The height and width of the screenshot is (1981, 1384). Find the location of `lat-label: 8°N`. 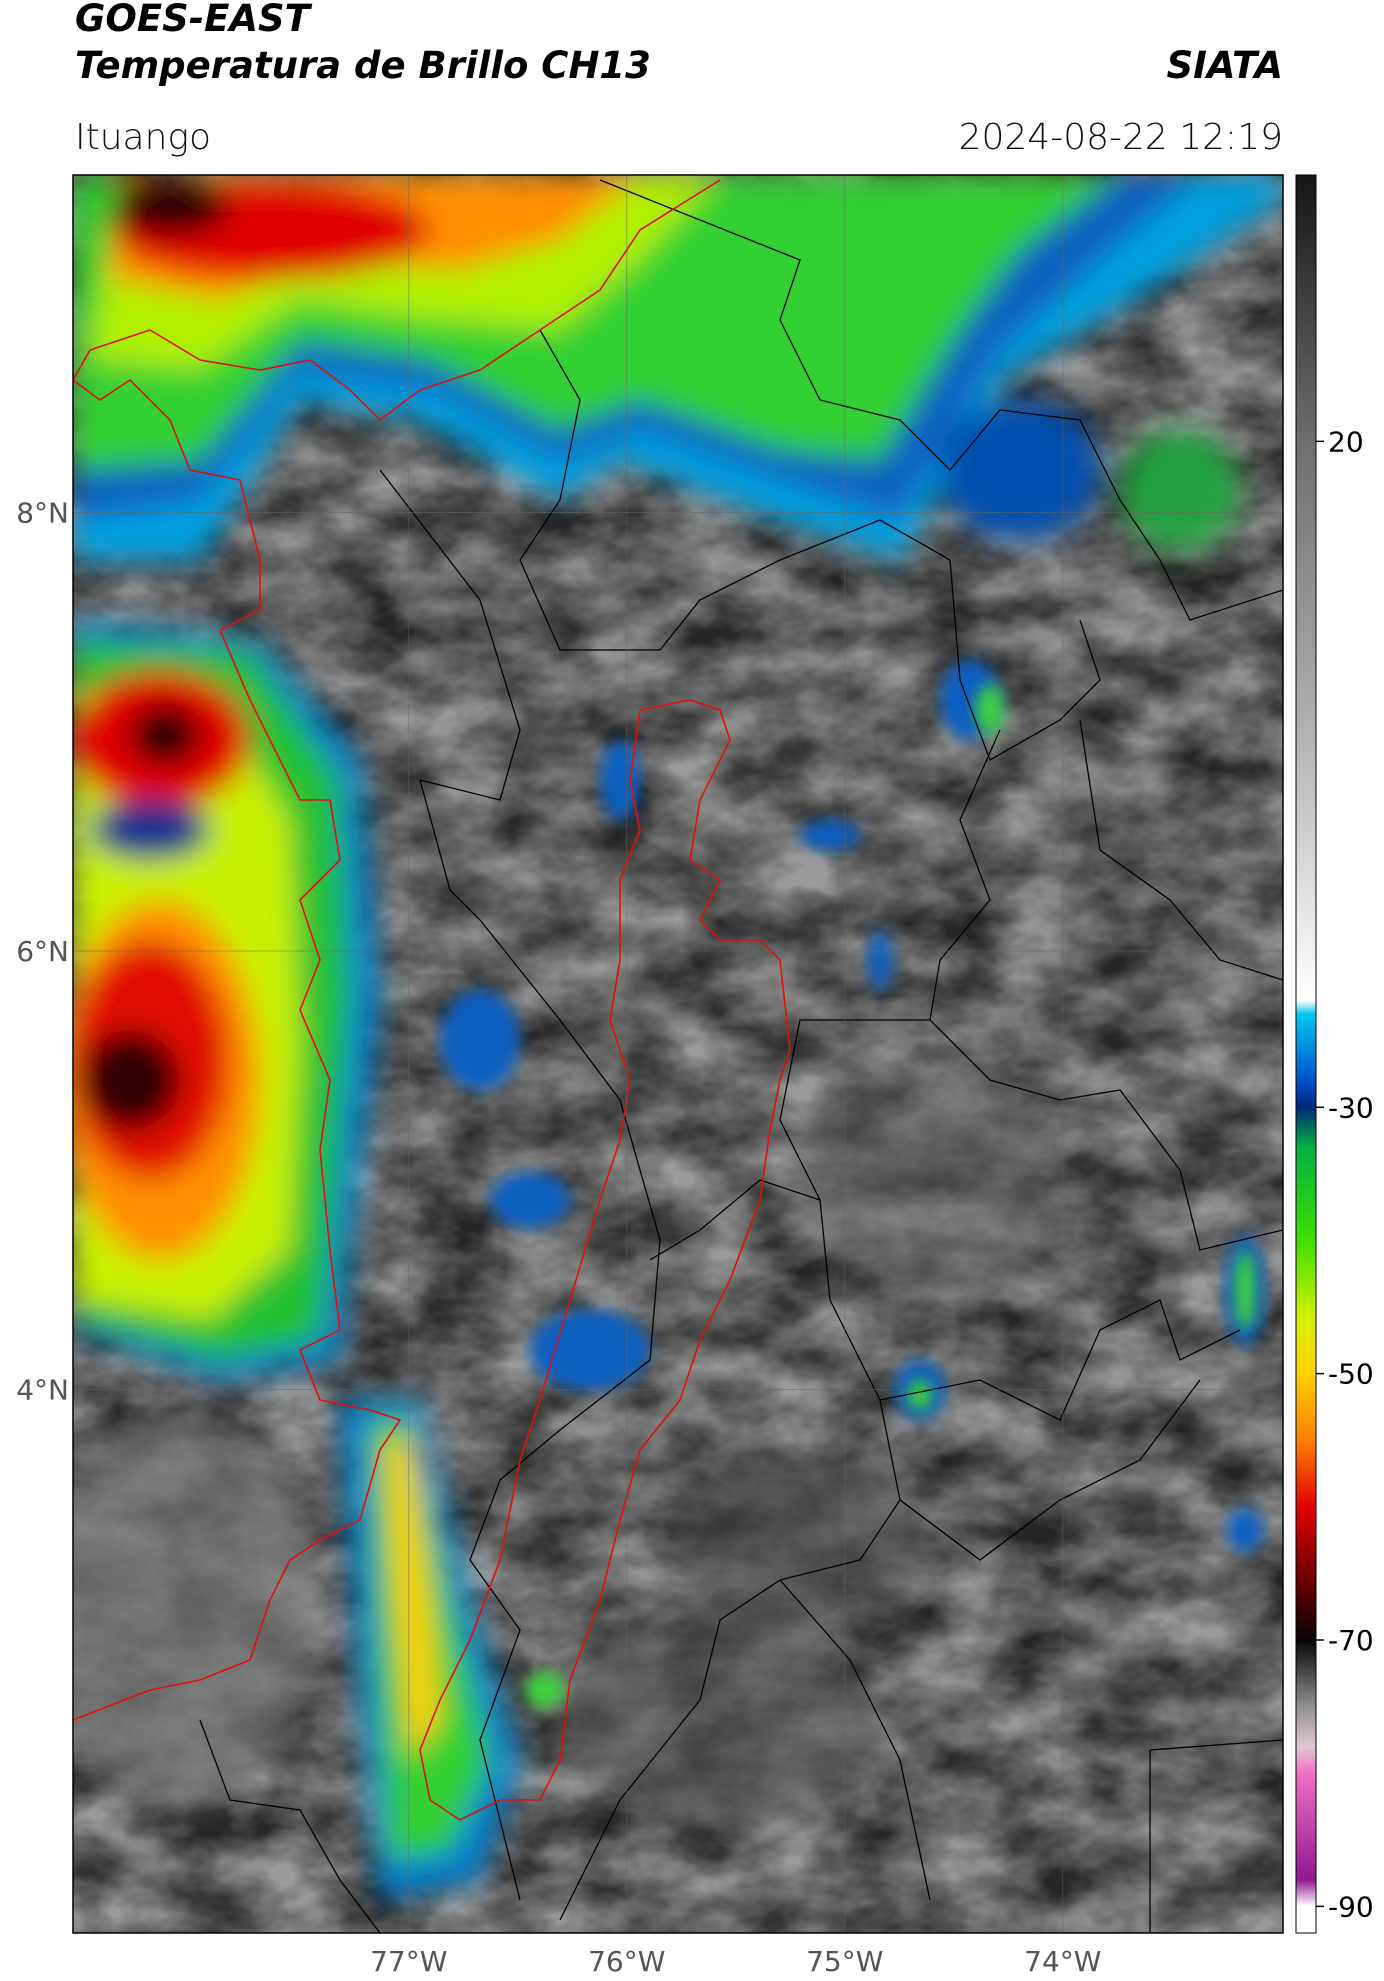

lat-label: 8°N is located at coordinates (42, 513).